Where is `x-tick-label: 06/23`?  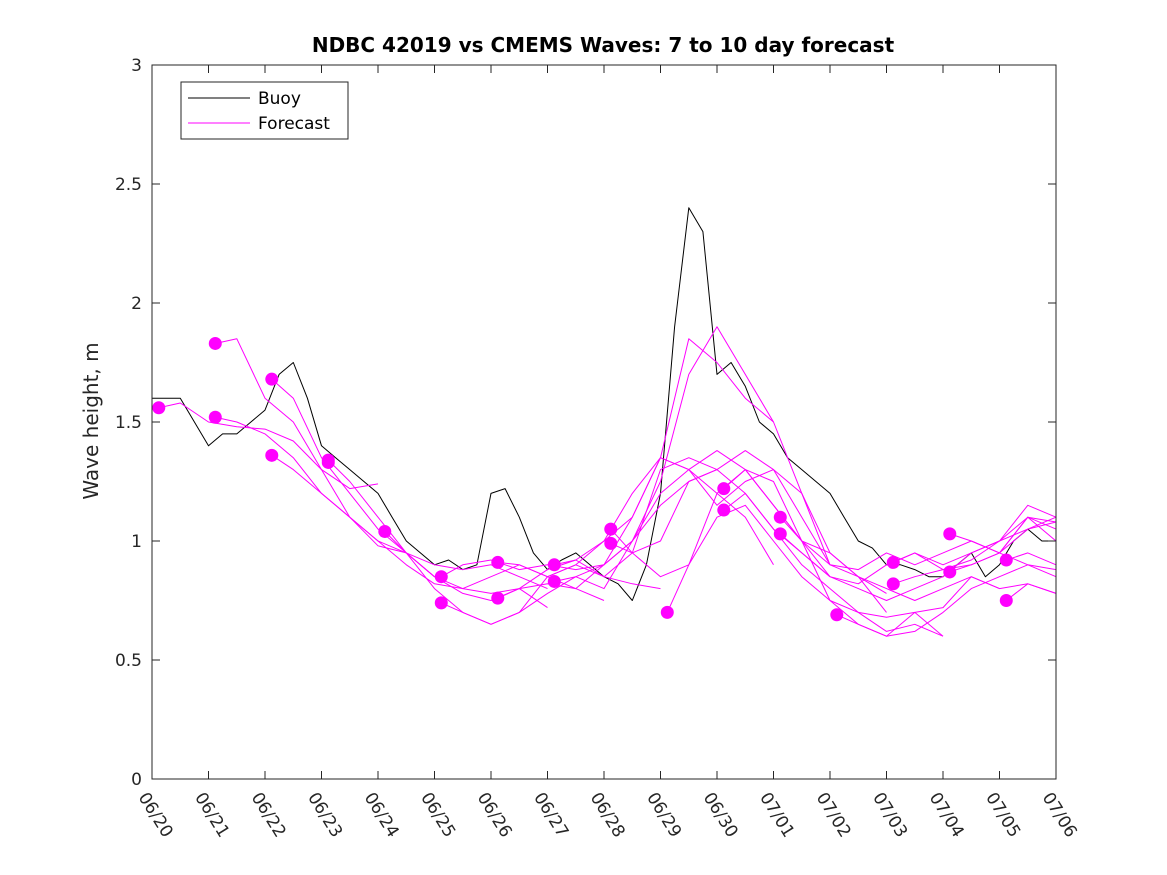
x-tick-label: 06/23 is located at coordinates (324, 815).